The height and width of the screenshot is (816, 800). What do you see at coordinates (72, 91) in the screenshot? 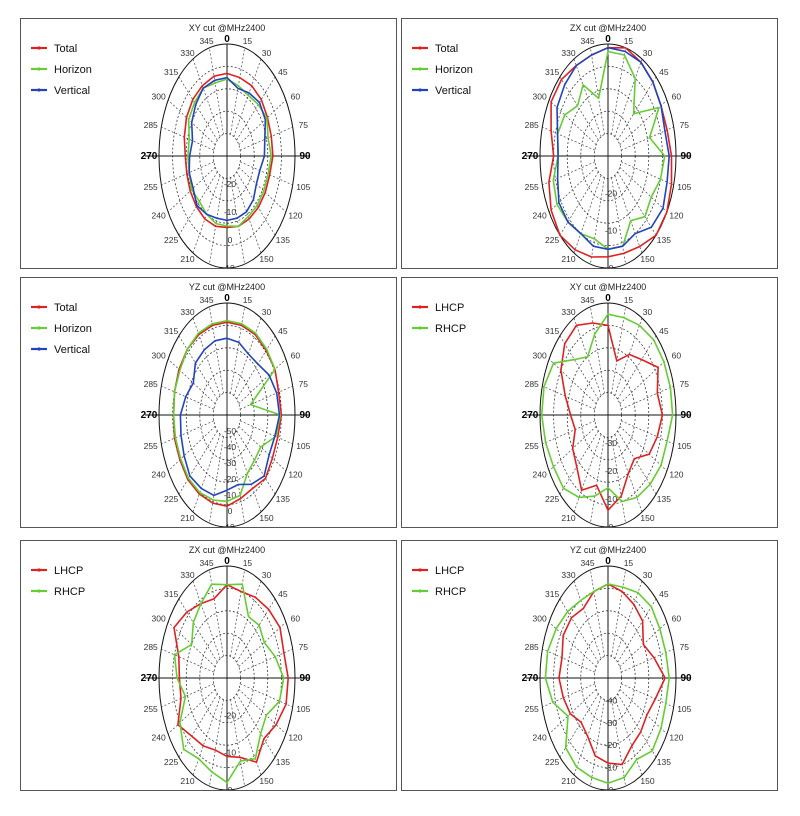
I see `legend-entry: Vertical` at bounding box center [72, 91].